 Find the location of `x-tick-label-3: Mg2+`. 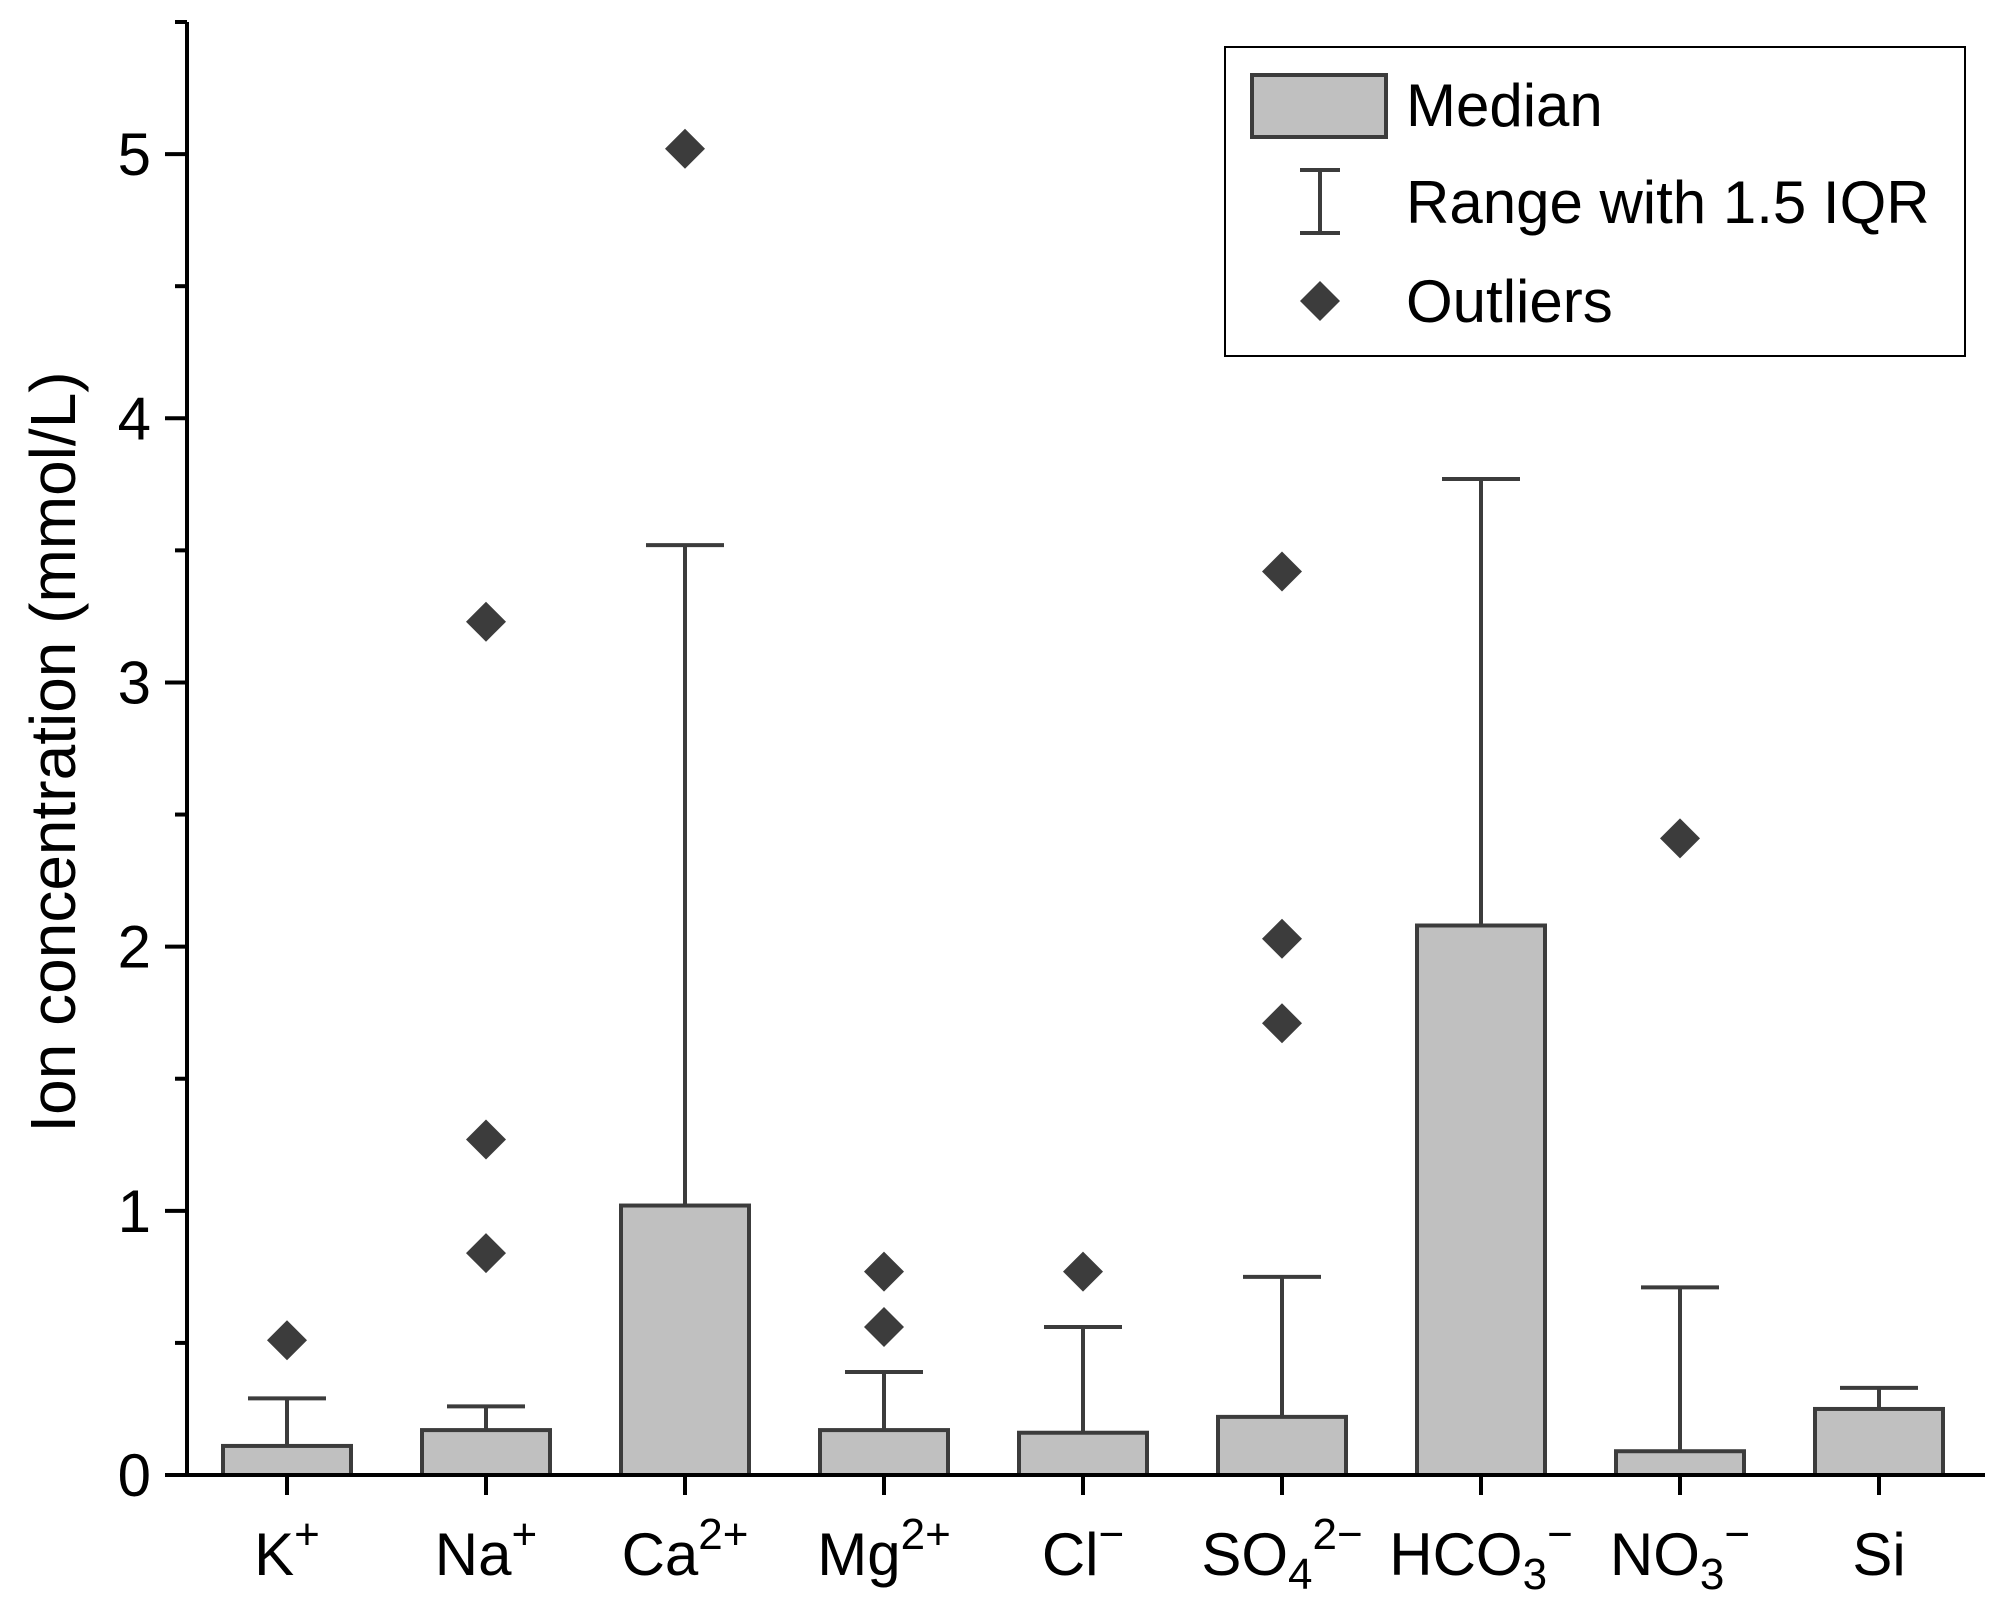

x-tick-label-3: Mg2+ is located at coordinates (884, 1549).